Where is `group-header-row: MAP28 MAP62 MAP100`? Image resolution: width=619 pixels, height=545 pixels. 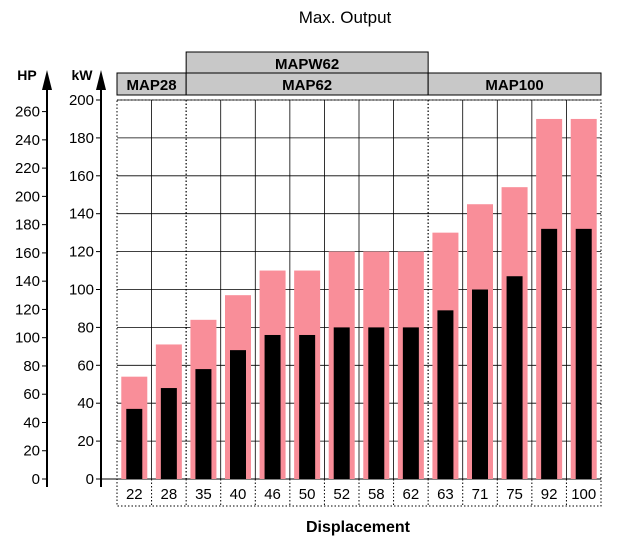 group-header-row: MAP28 MAP62 MAP100 is located at coordinates (359, 84).